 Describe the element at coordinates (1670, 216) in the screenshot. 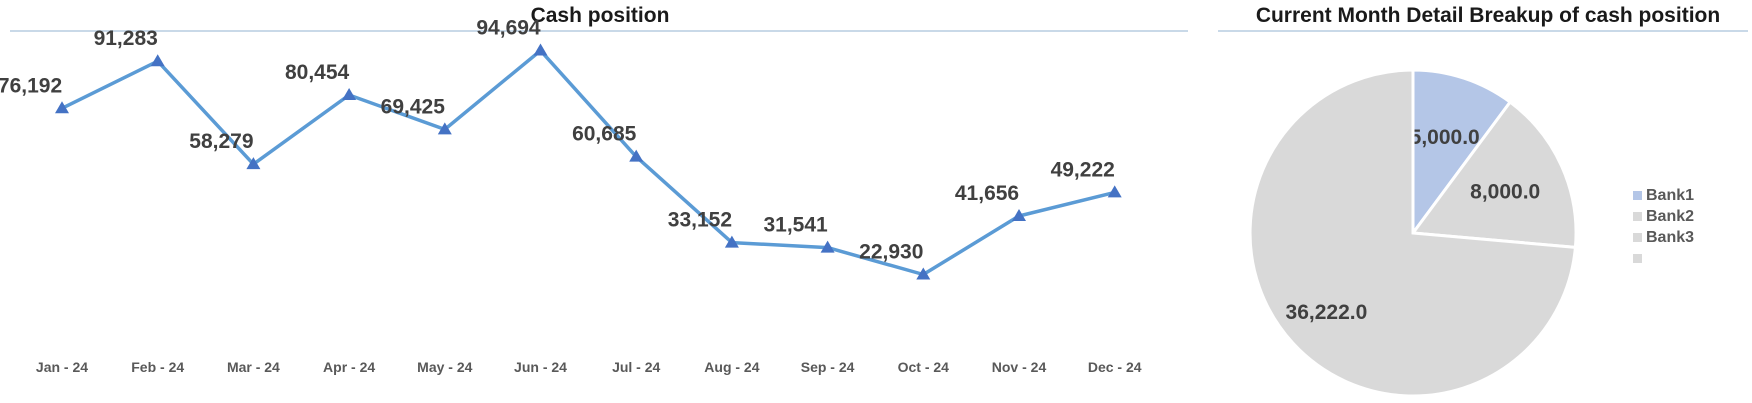

I see `legend-label: Bank2` at that location.